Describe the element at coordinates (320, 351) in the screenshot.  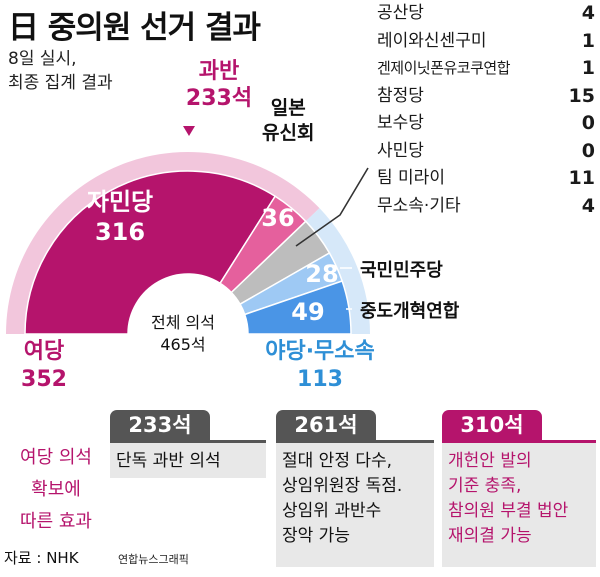
I see `opposition-total-label: 야당·무소속` at that location.